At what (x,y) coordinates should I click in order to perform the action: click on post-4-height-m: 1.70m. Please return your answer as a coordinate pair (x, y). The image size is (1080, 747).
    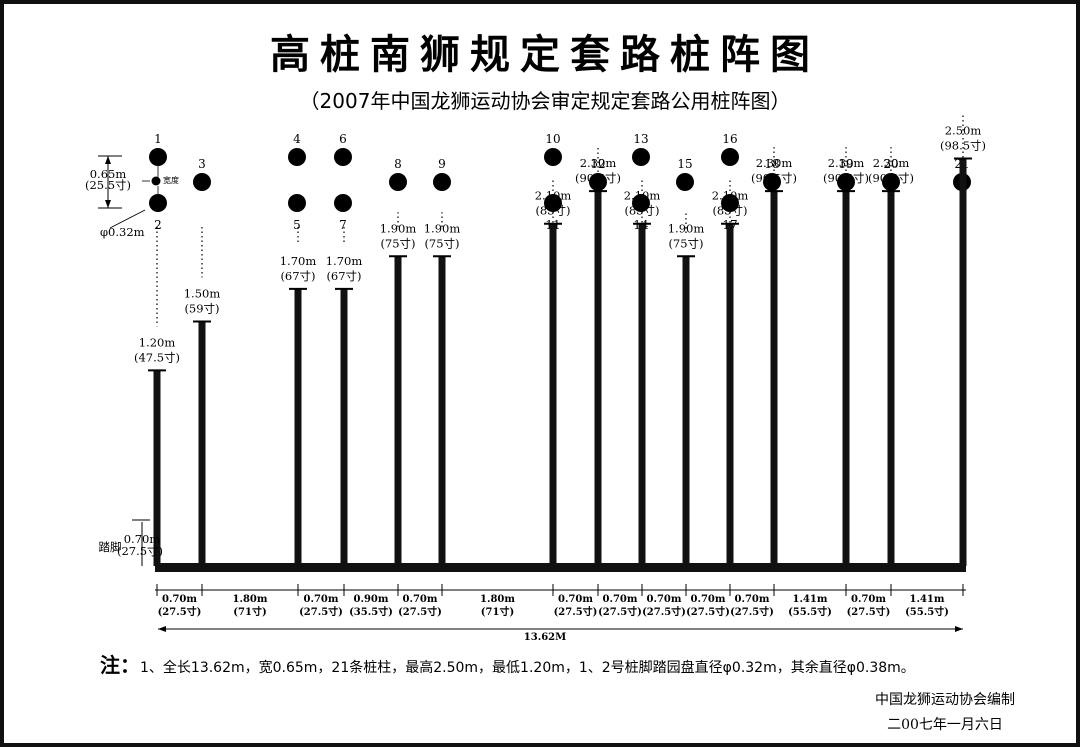
    Looking at the image, I should click on (344, 261).